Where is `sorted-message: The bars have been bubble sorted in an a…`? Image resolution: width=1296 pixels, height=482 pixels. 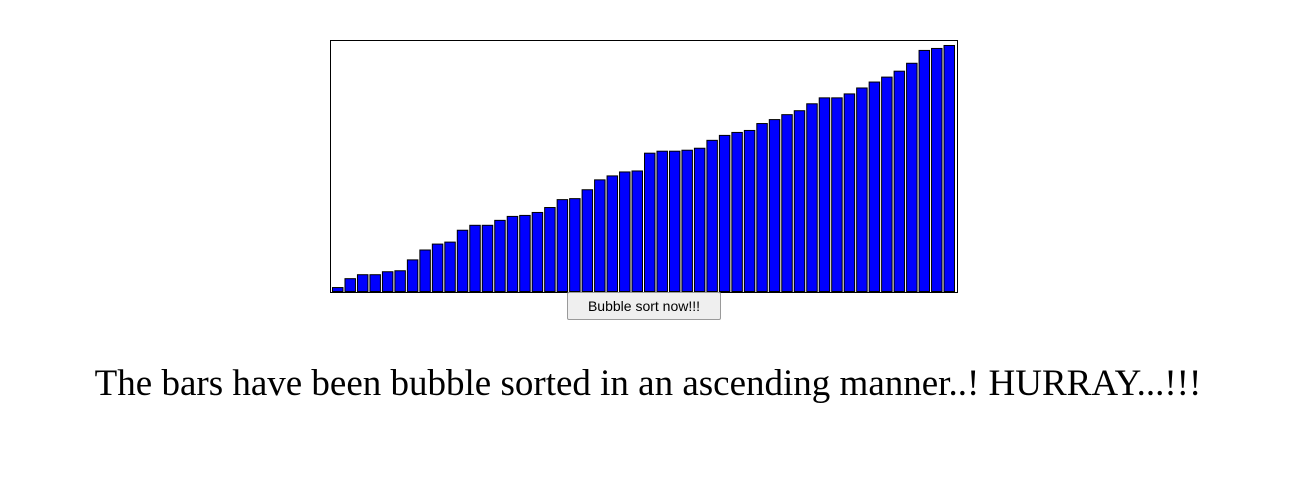
sorted-message: The bars have been bubble sorted in an a… is located at coordinates (648, 383).